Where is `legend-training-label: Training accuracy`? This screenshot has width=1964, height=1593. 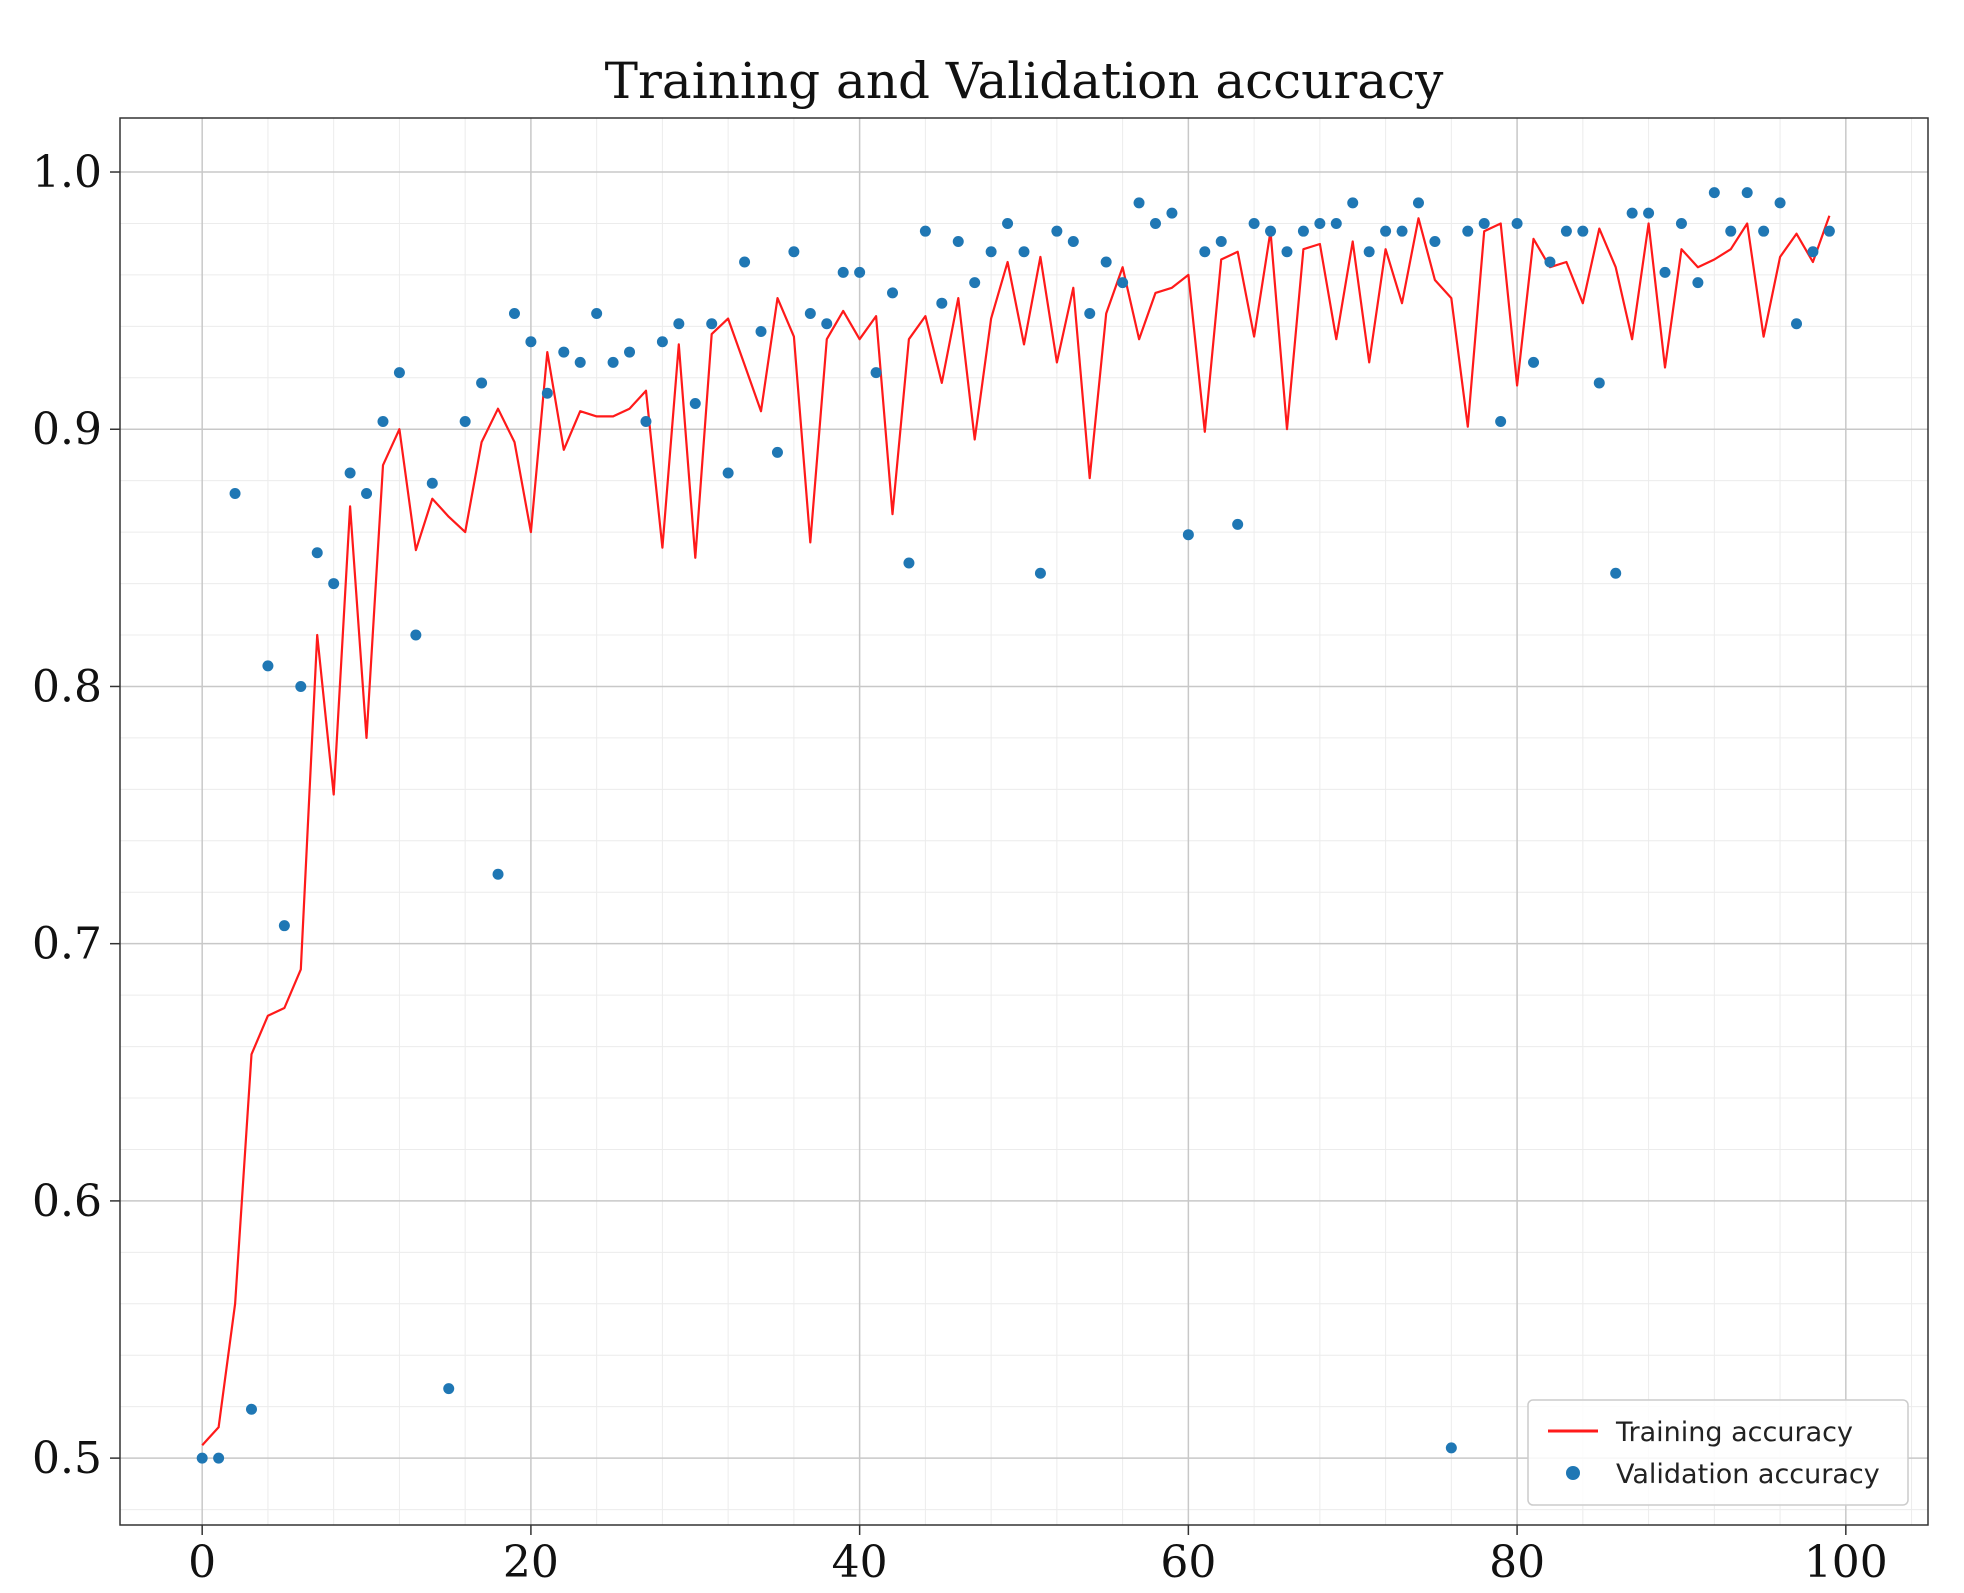 legend-training-label: Training accuracy is located at coordinates (1734, 1432).